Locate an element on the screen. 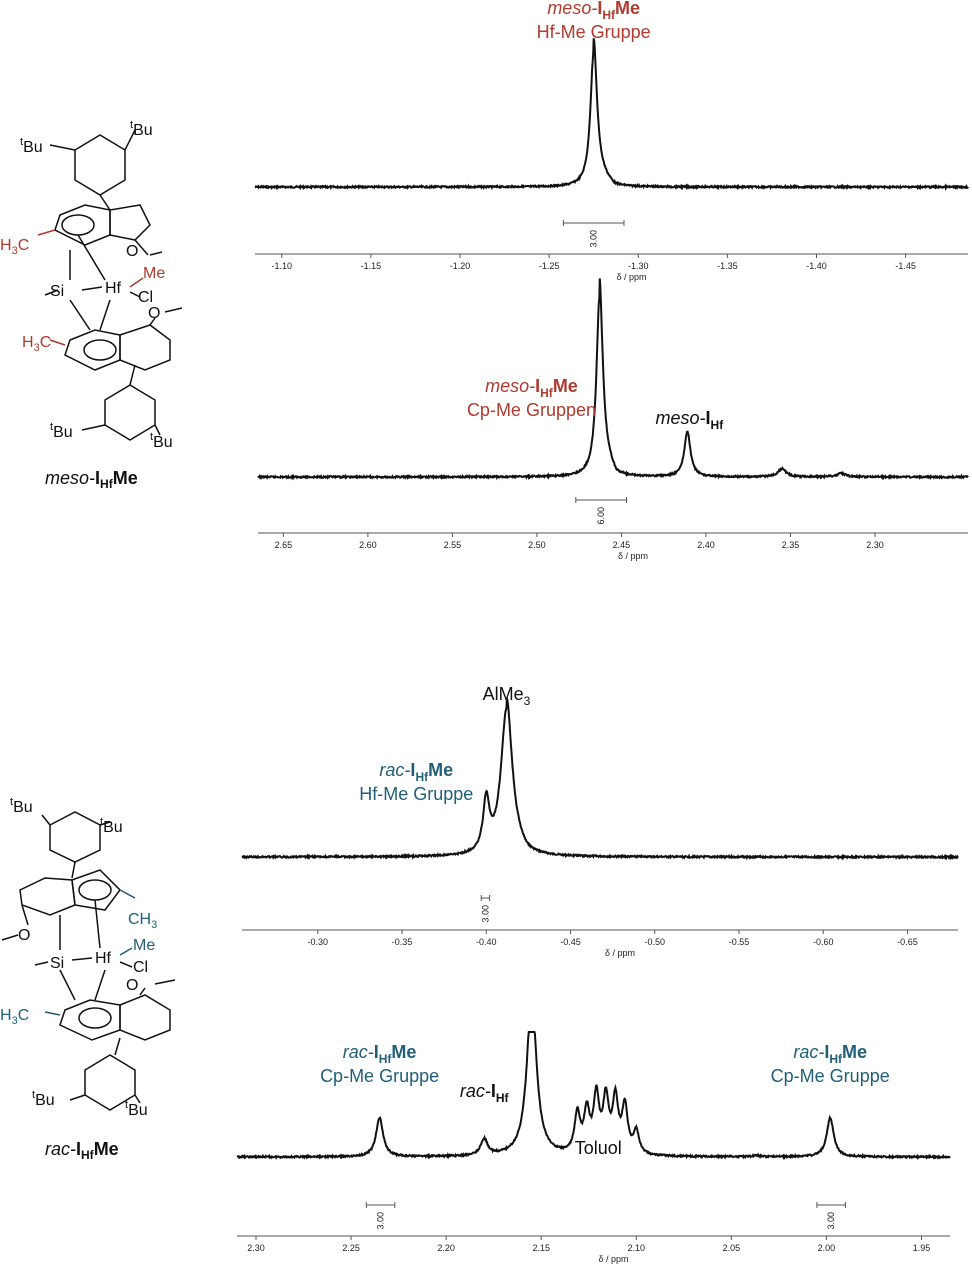 The height and width of the screenshot is (1266, 972). x-tick-label: -0.35 is located at coordinates (402, 942).